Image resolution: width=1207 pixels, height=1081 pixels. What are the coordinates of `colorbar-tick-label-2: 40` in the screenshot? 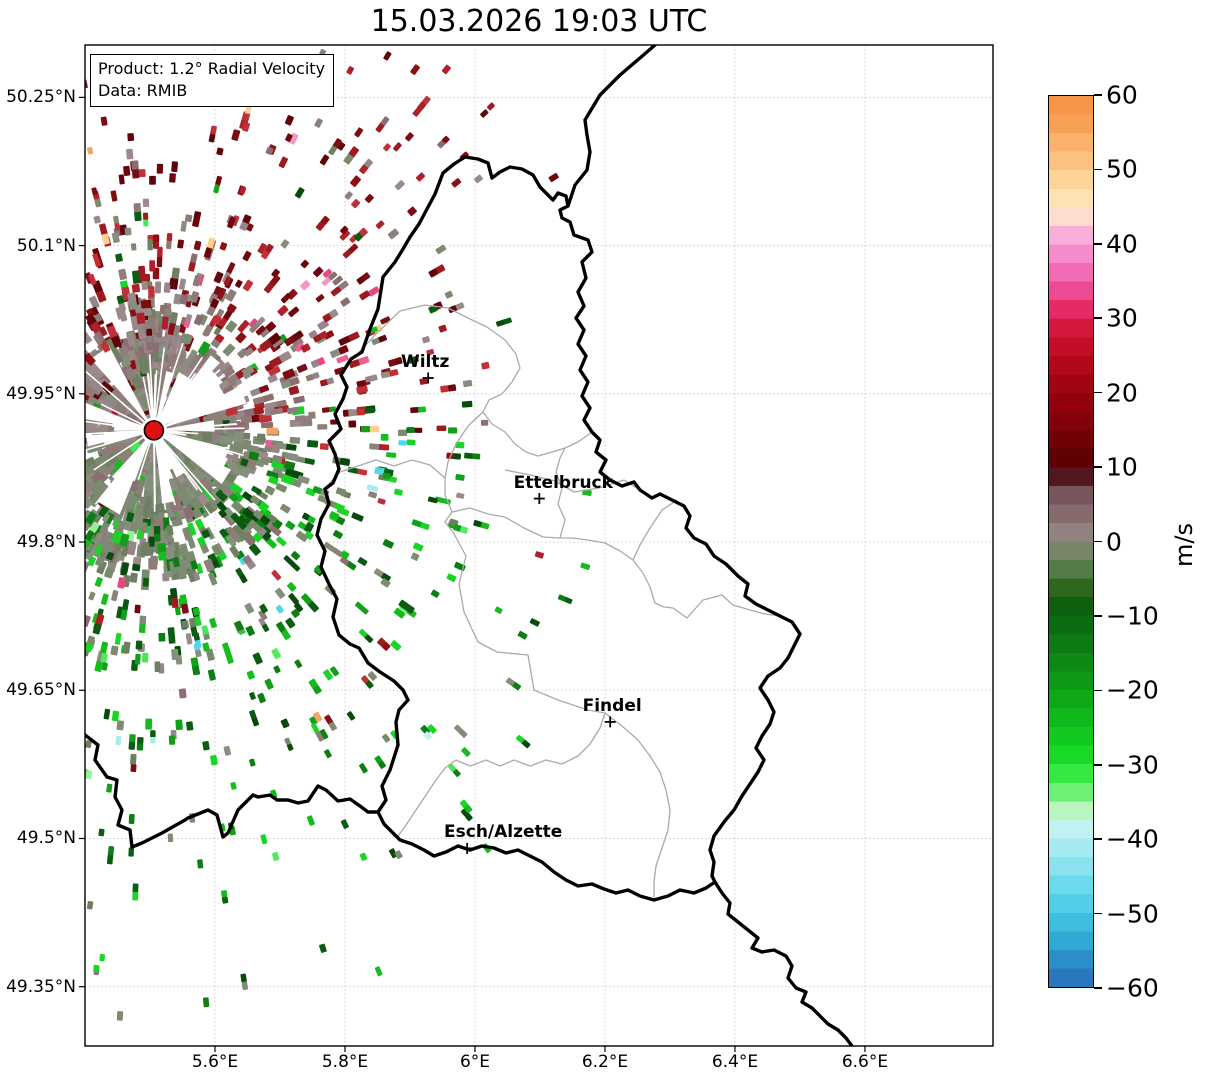 It's located at (1122, 244).